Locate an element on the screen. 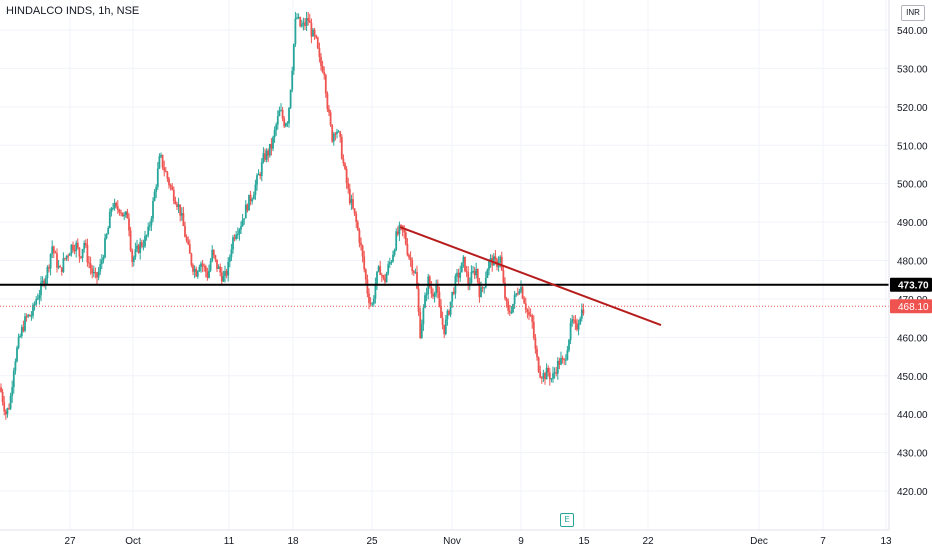 The width and height of the screenshot is (932, 555). time-tick-label: 27 is located at coordinates (70, 541).